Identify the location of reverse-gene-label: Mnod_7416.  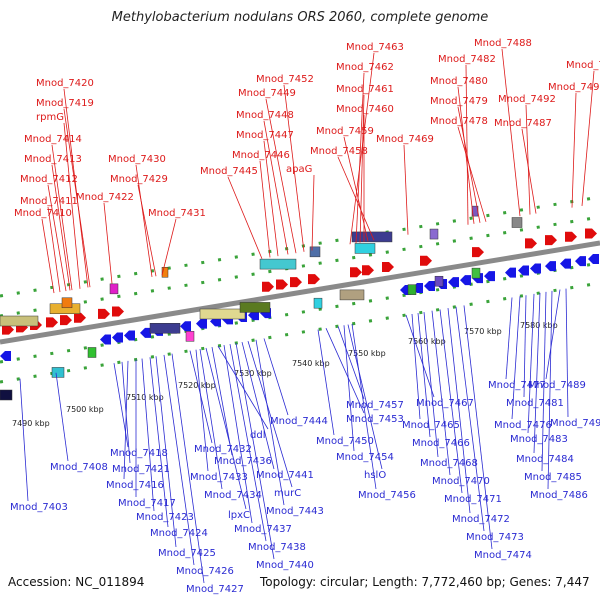
(135, 485).